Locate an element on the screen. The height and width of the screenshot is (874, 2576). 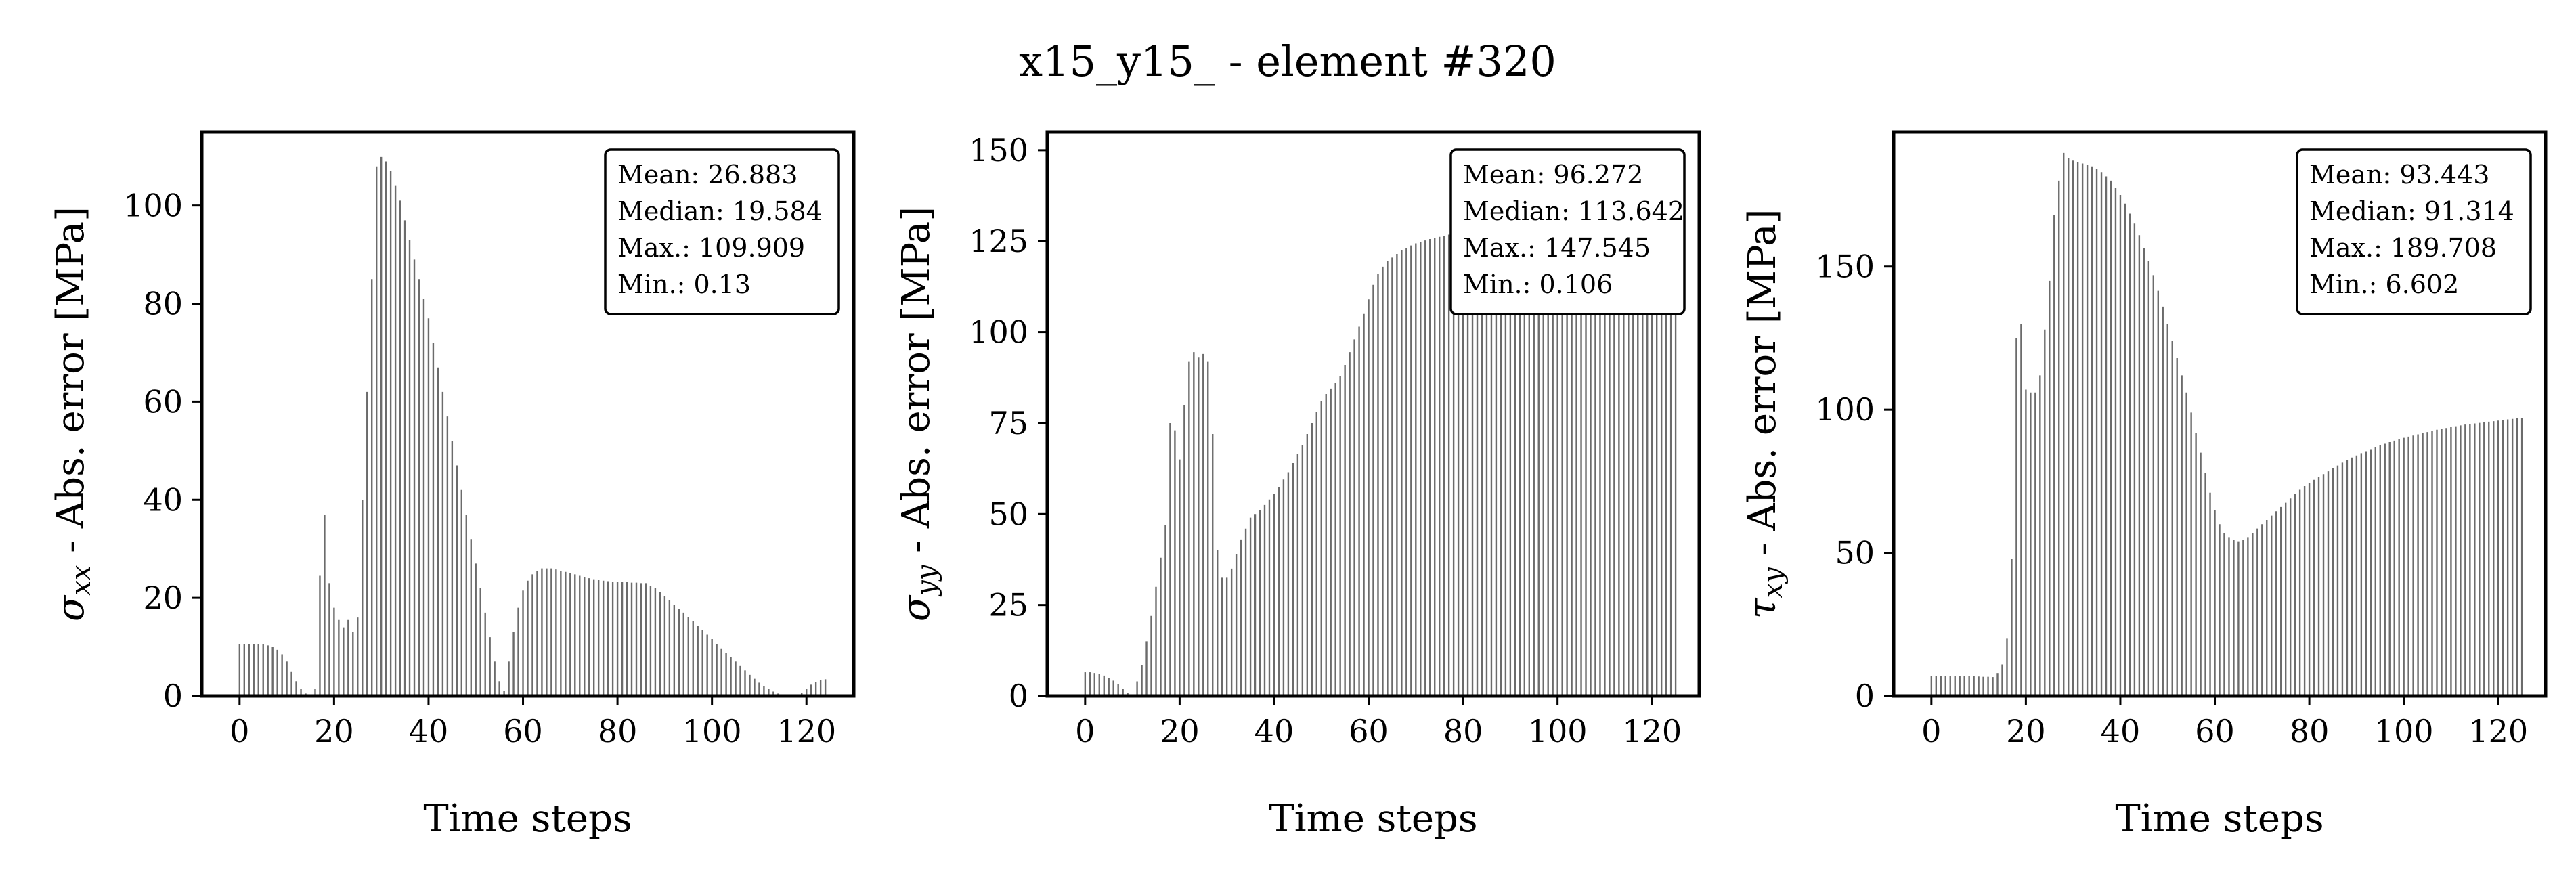
y-axis-label: σxx - Abs. error [MPa] is located at coordinates (73, 413).